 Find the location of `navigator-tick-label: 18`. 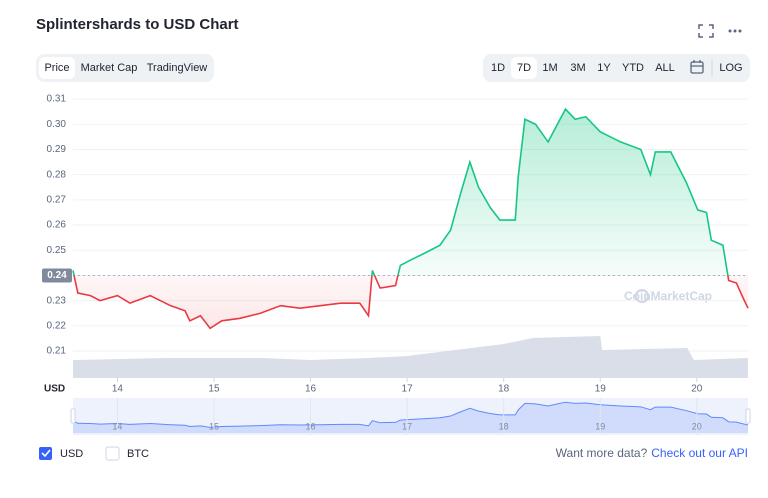

navigator-tick-label: 18 is located at coordinates (504, 426).